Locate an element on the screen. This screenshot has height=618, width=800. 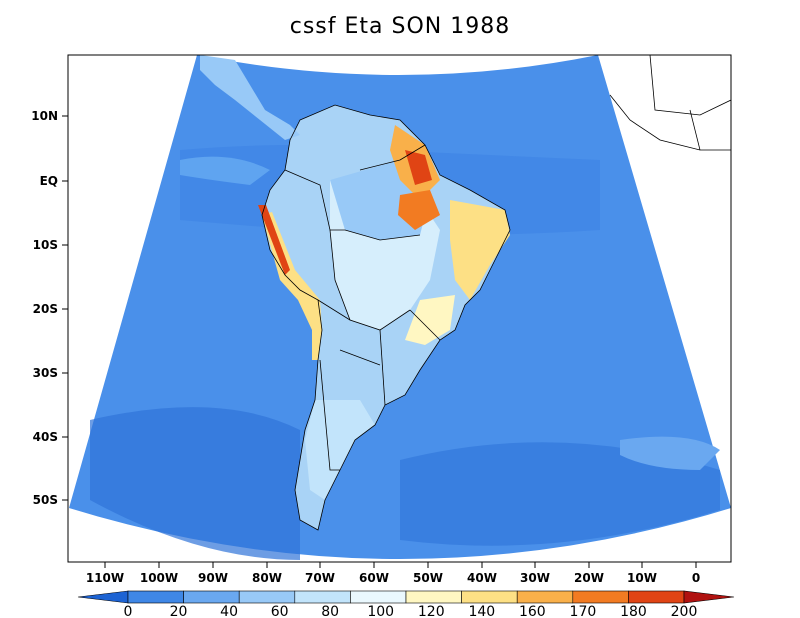
lon-ticks is located at coordinates (400, 565).